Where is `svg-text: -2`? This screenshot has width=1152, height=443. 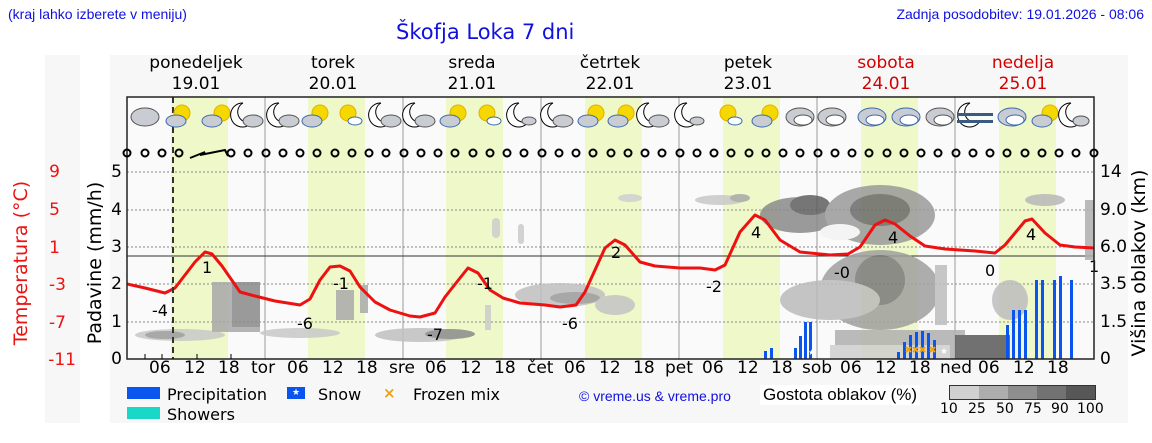 svg-text: -2 is located at coordinates (714, 286).